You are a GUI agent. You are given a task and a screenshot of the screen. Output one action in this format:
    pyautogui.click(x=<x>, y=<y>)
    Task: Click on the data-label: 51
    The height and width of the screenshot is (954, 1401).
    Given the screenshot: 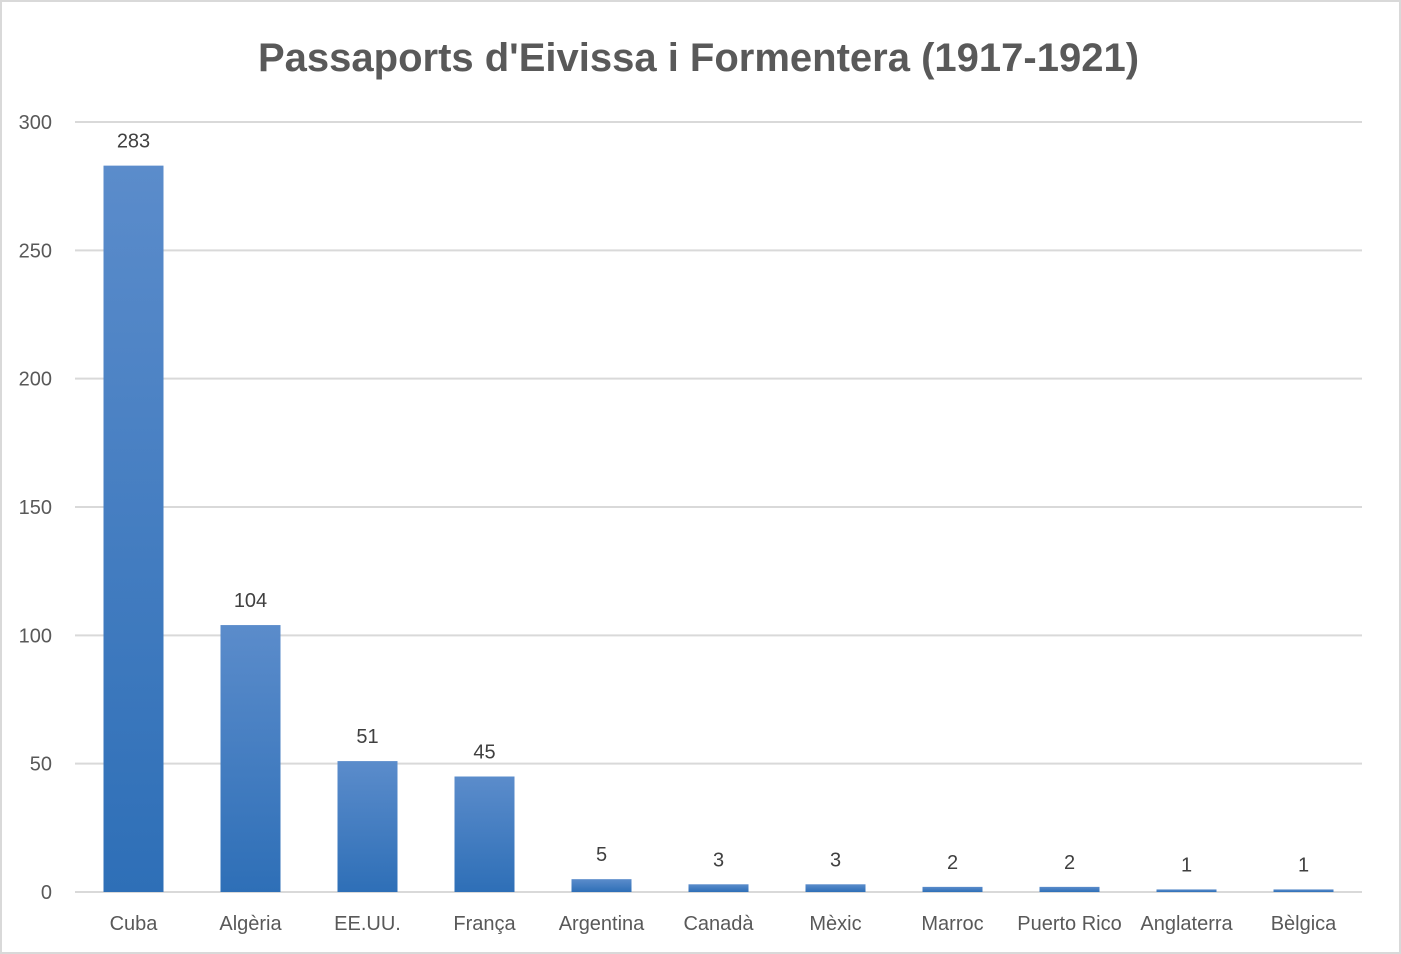 What is the action you would take?
    pyautogui.click(x=367, y=737)
    